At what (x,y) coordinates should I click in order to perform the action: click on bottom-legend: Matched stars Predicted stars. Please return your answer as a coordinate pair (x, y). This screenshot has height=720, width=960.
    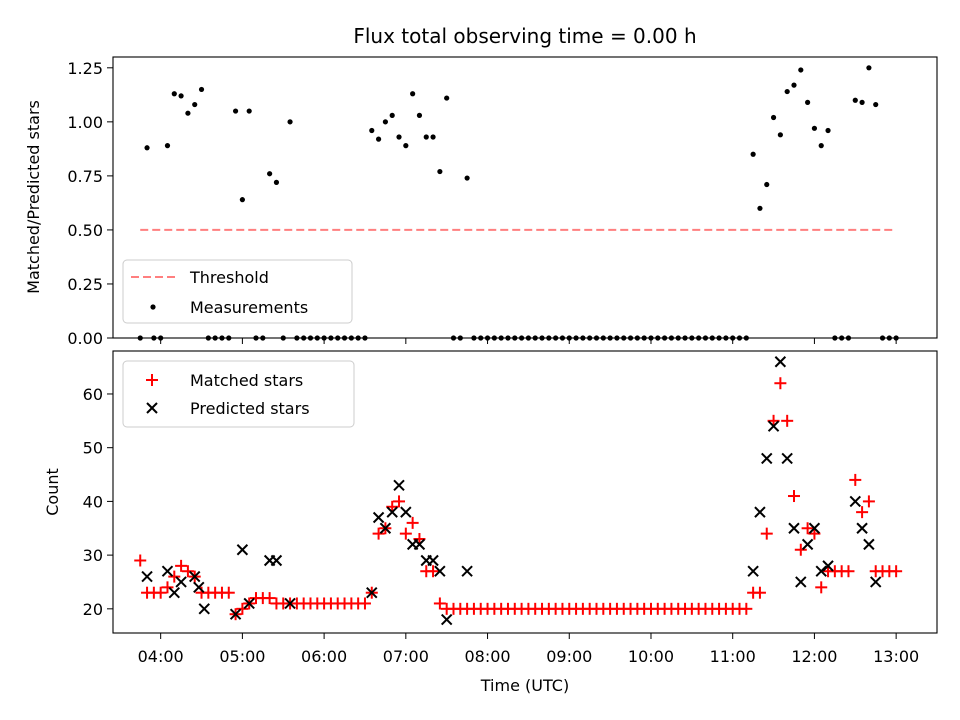
    Looking at the image, I should click on (238, 394).